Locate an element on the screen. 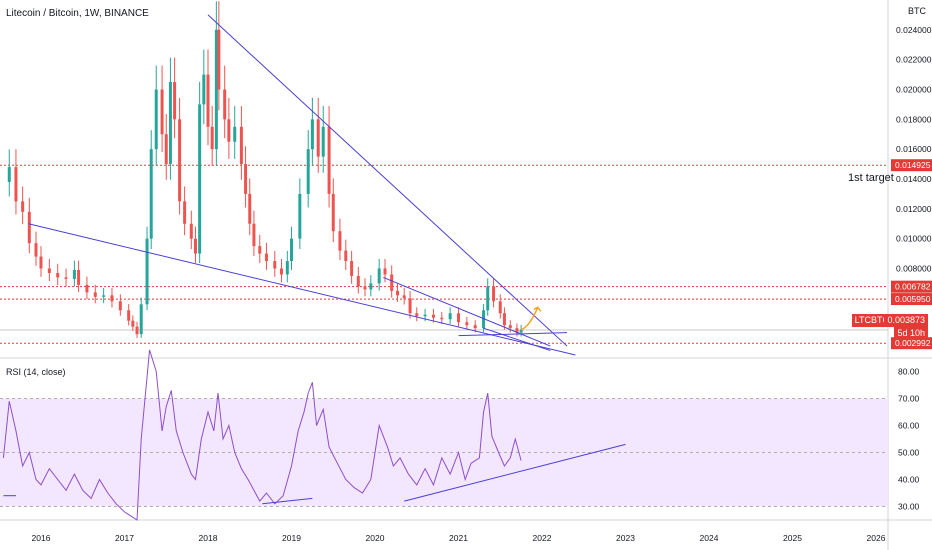 The image size is (932, 550). time-tick-2: 2018 is located at coordinates (208, 538).